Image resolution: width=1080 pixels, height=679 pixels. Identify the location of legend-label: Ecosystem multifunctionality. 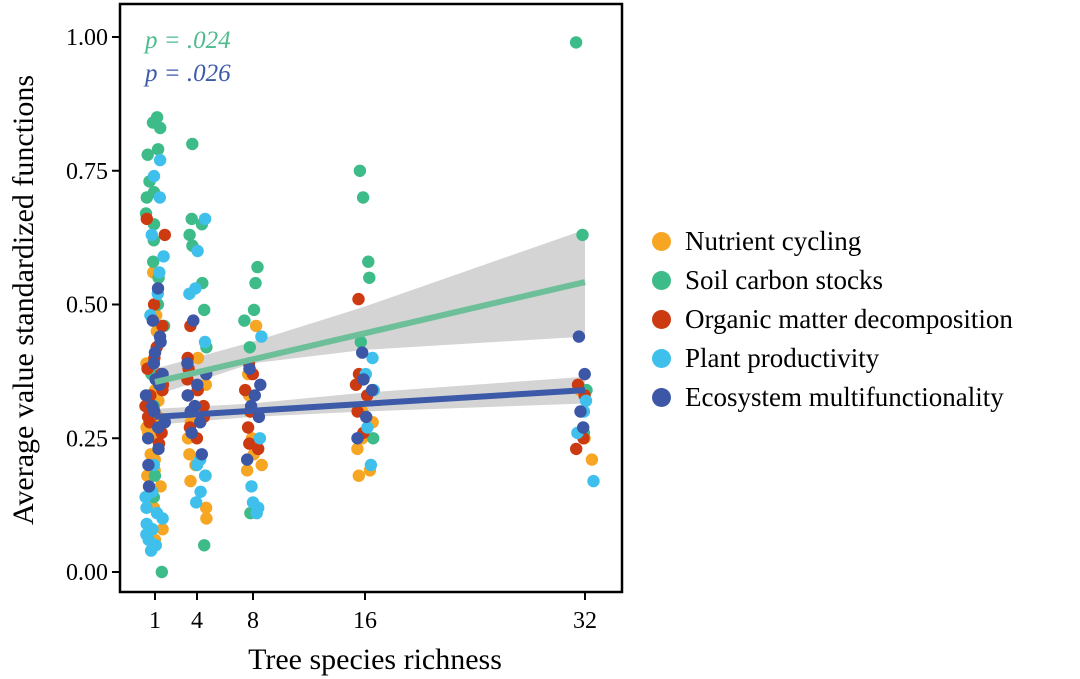
(844, 397).